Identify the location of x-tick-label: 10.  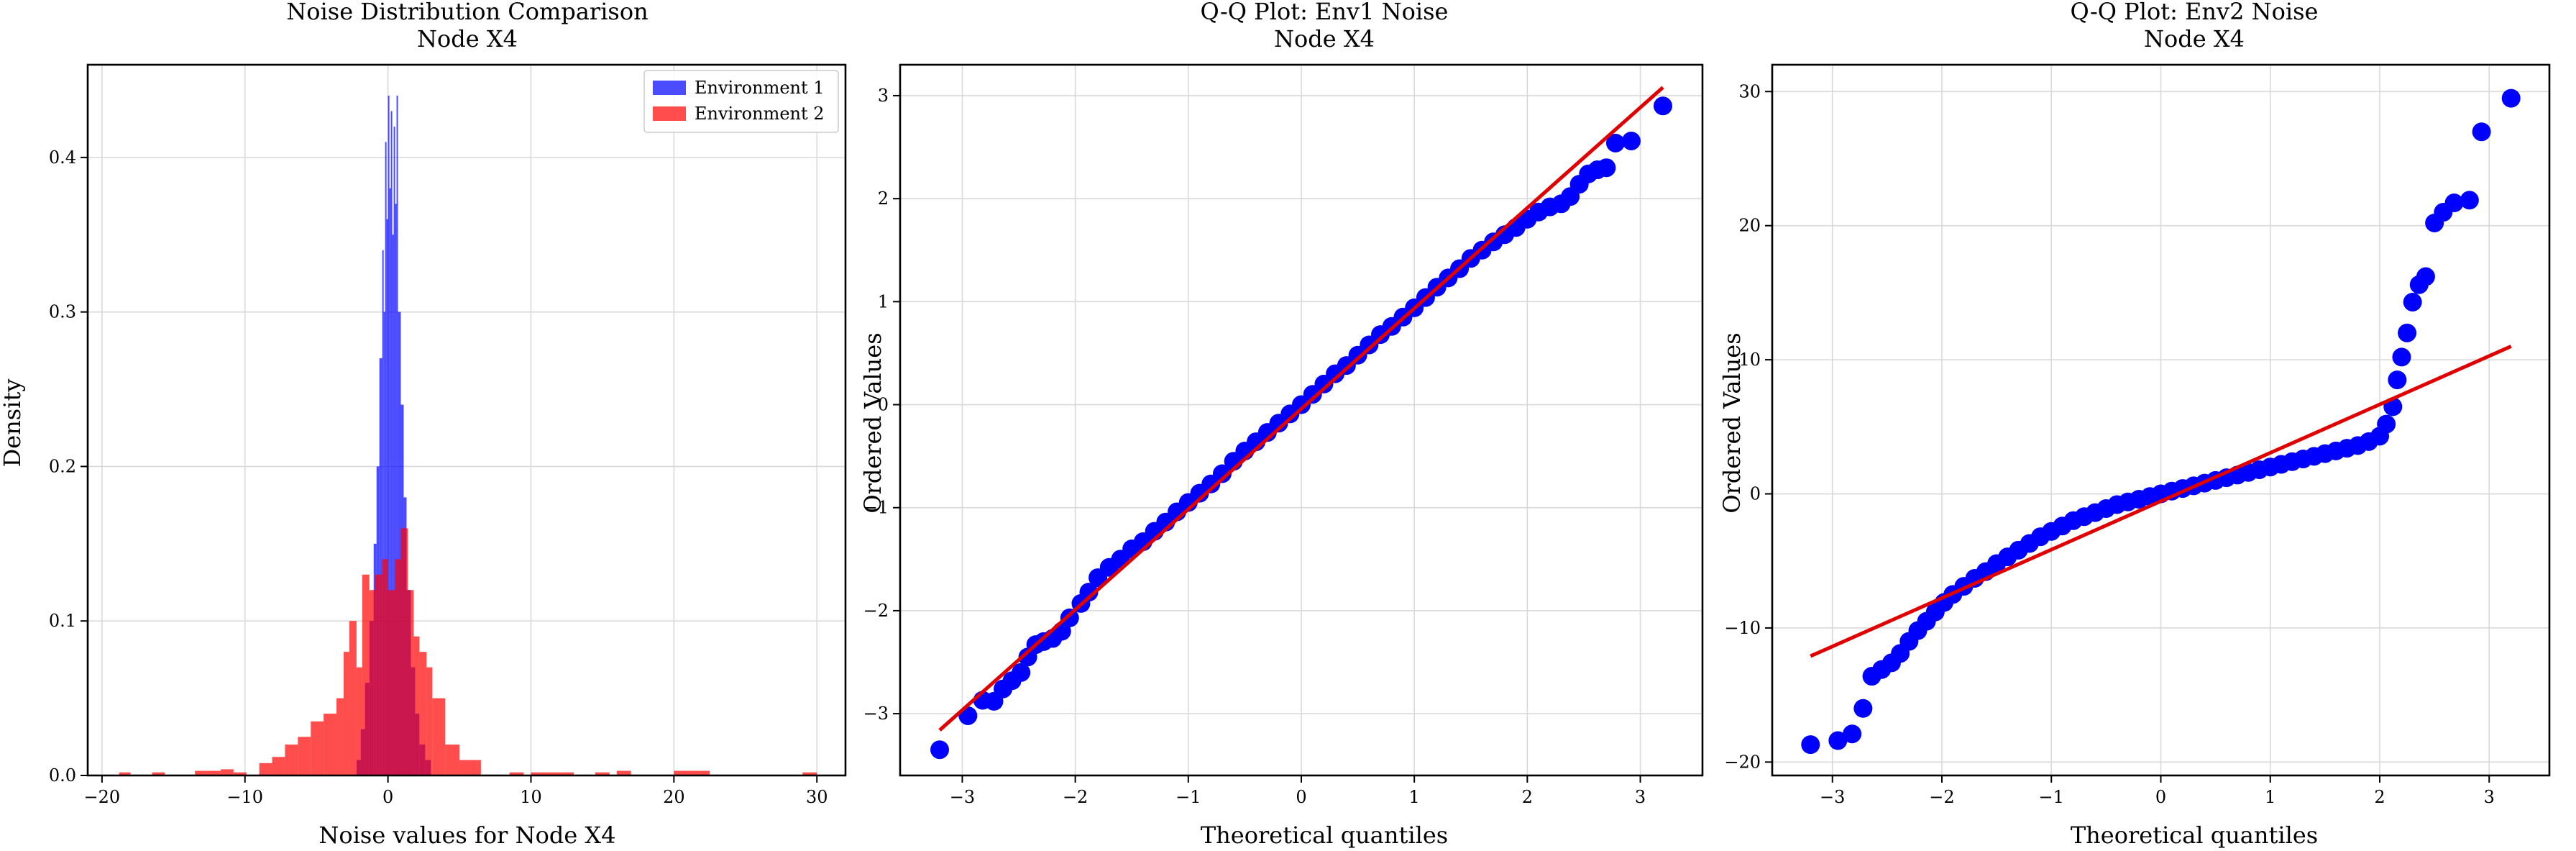
(531, 797).